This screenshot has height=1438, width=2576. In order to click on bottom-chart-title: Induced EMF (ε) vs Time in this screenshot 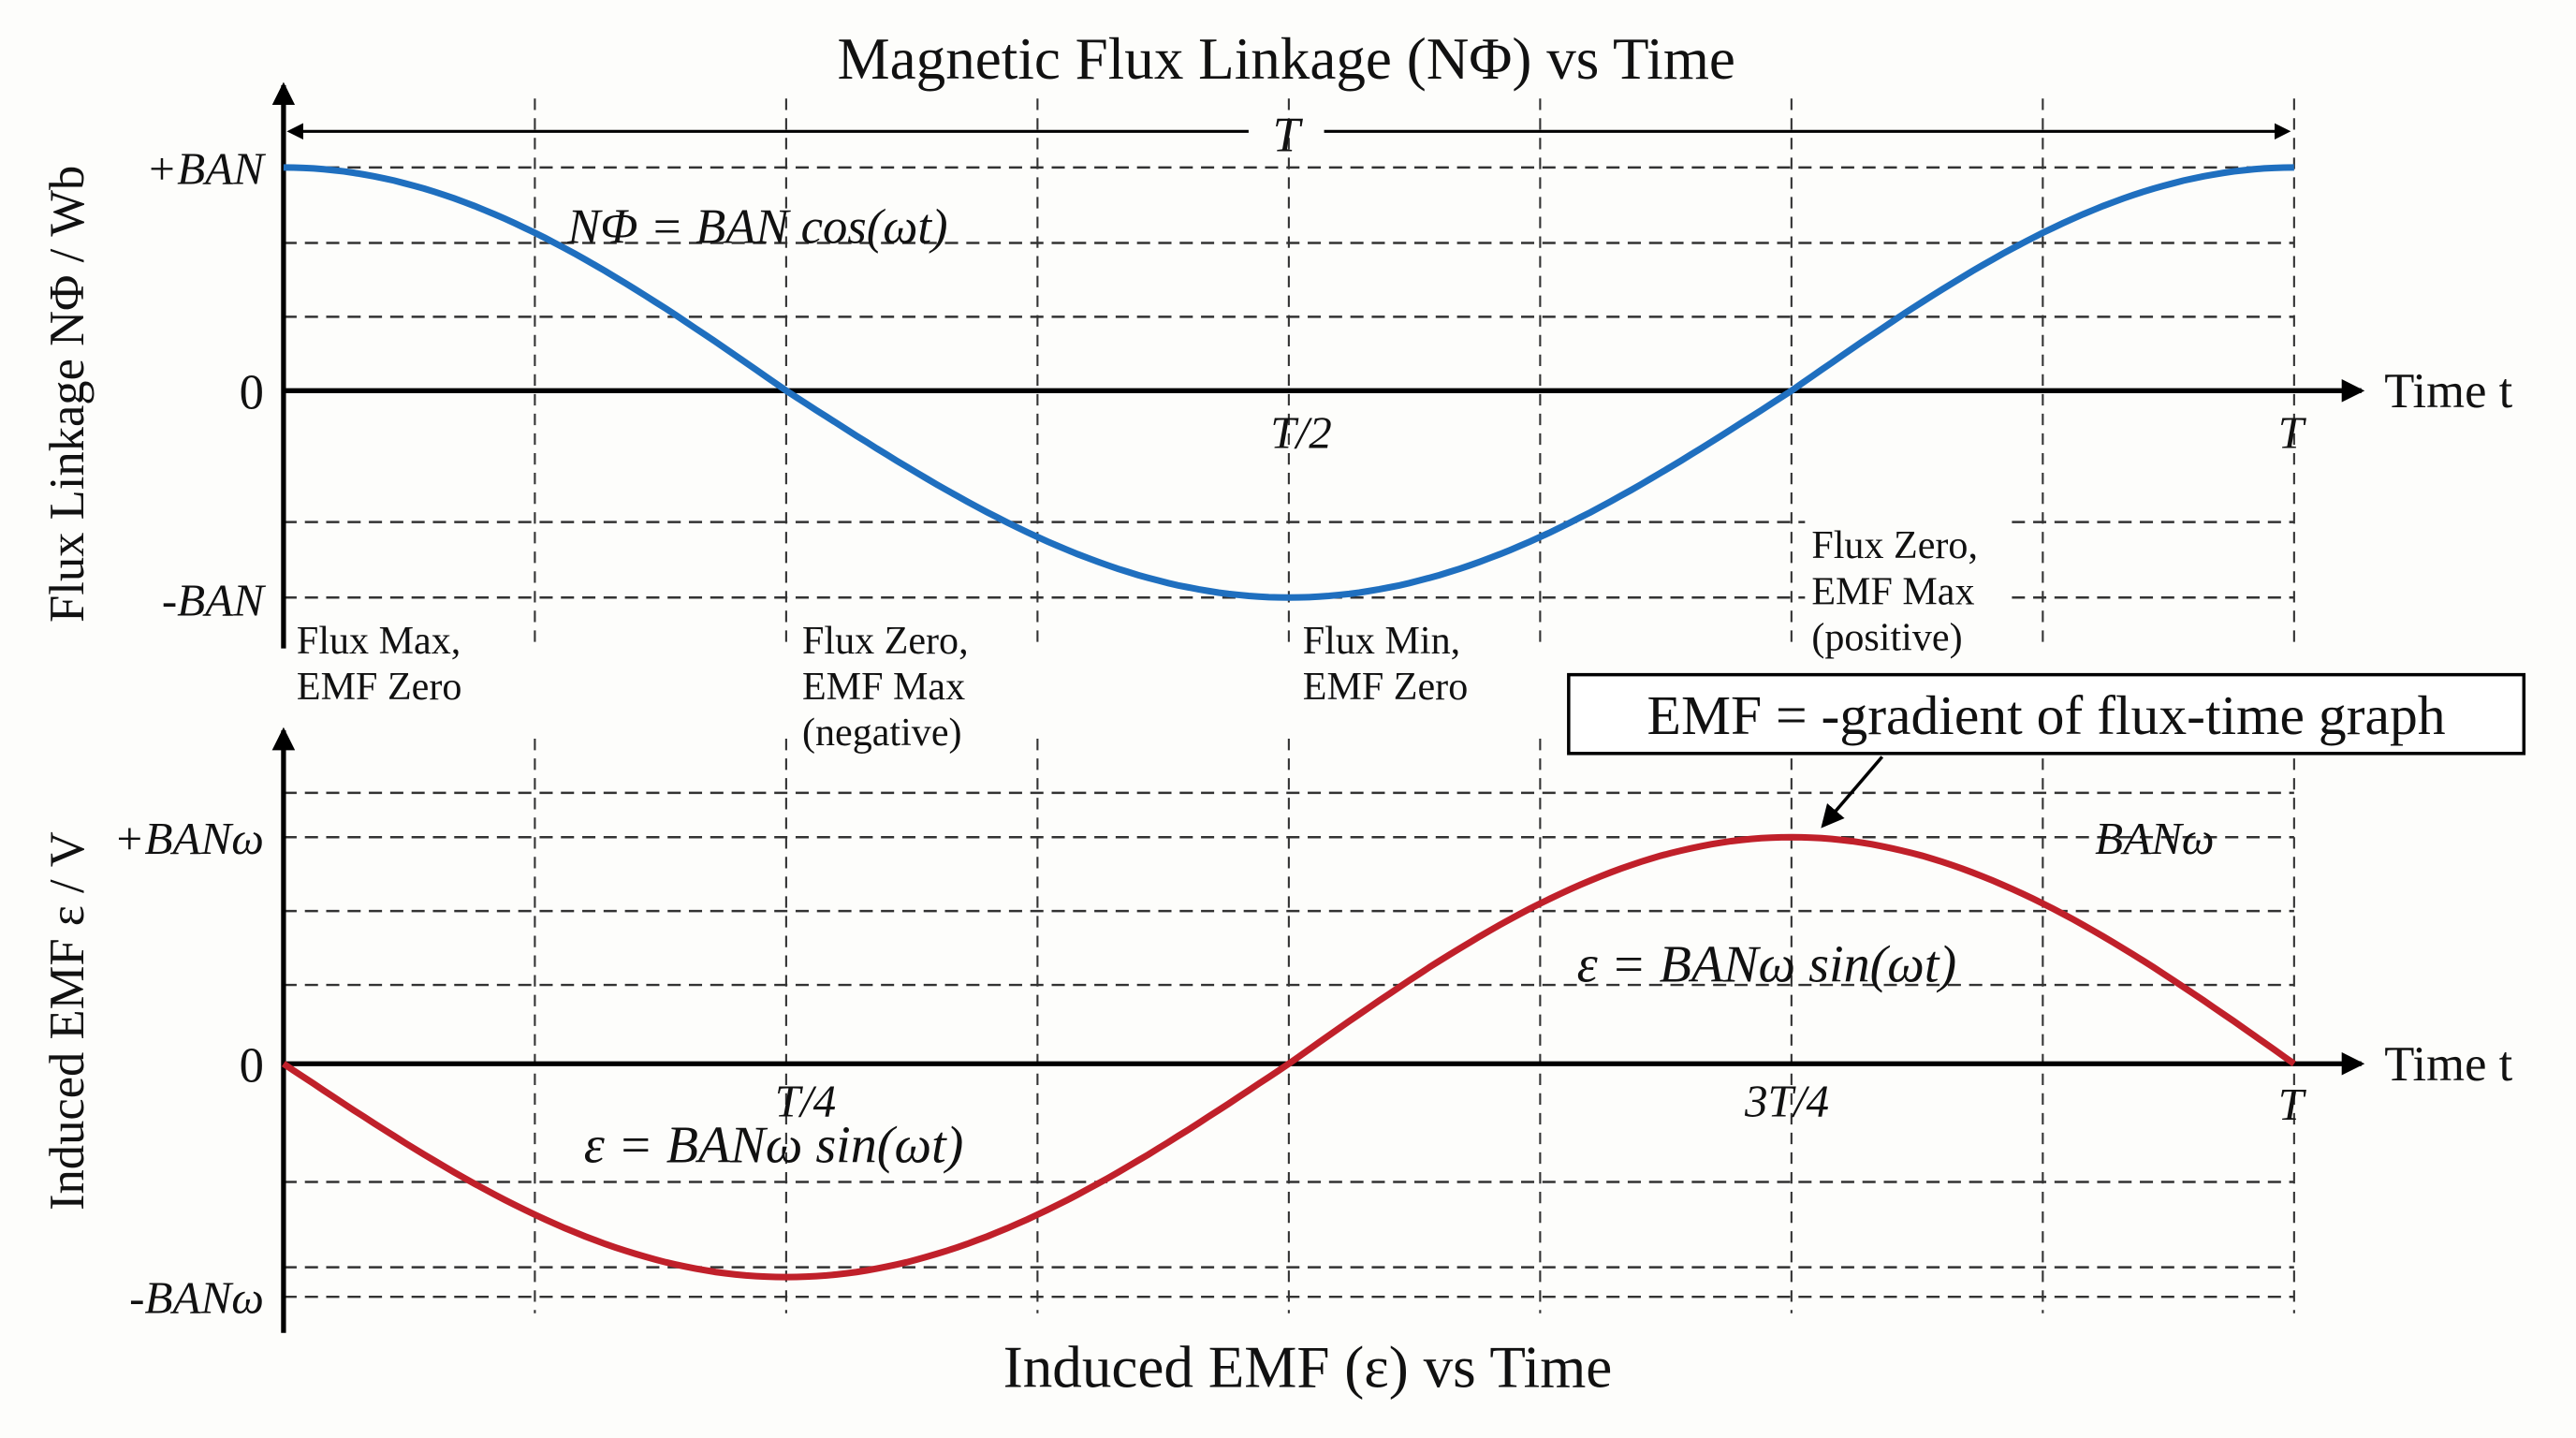, I will do `click(1308, 1368)`.